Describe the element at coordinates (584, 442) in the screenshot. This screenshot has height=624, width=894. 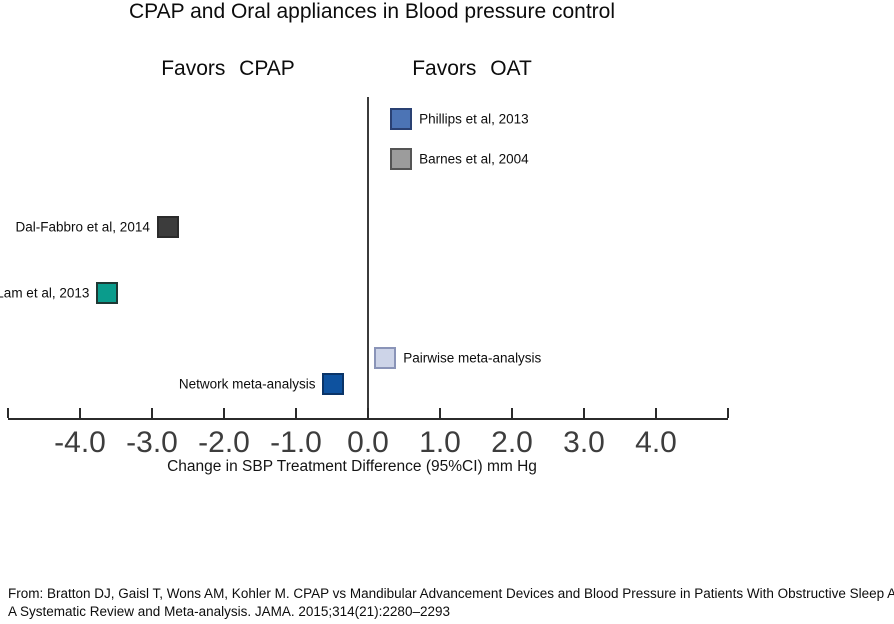
I see `x-axis-tick-label: 3.0` at that location.